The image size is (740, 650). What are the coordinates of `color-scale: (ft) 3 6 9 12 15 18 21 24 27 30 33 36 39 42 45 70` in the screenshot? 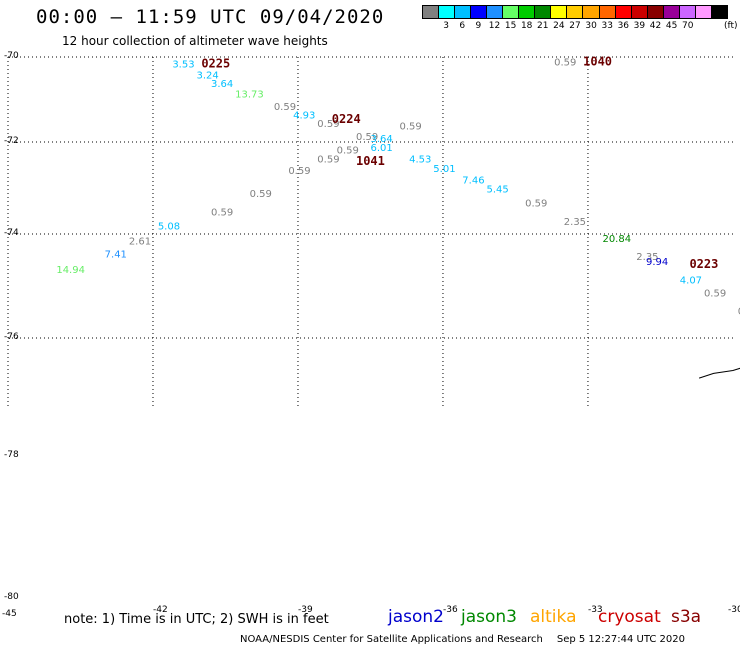 It's located at (580, 20).